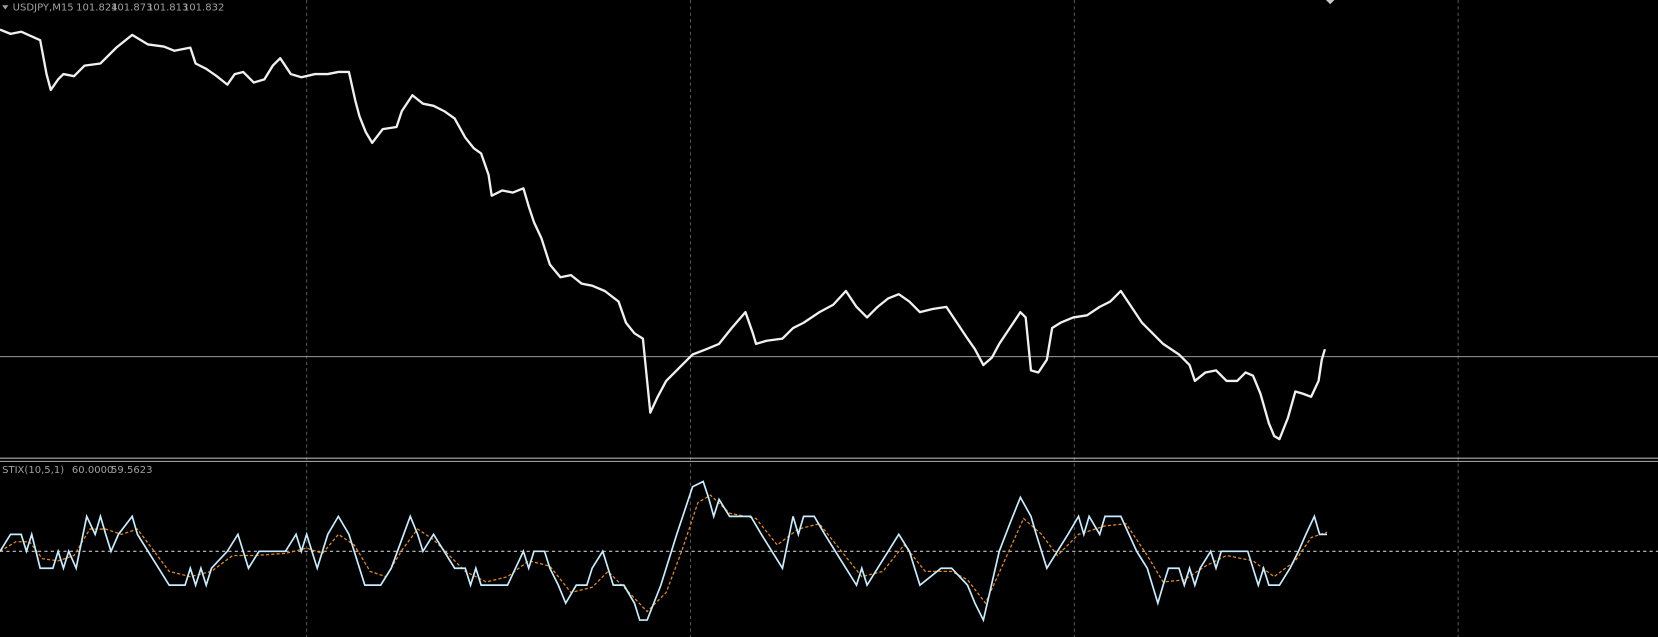  What do you see at coordinates (96, 7) in the screenshot?
I see `ohlc-value: 101.824` at bounding box center [96, 7].